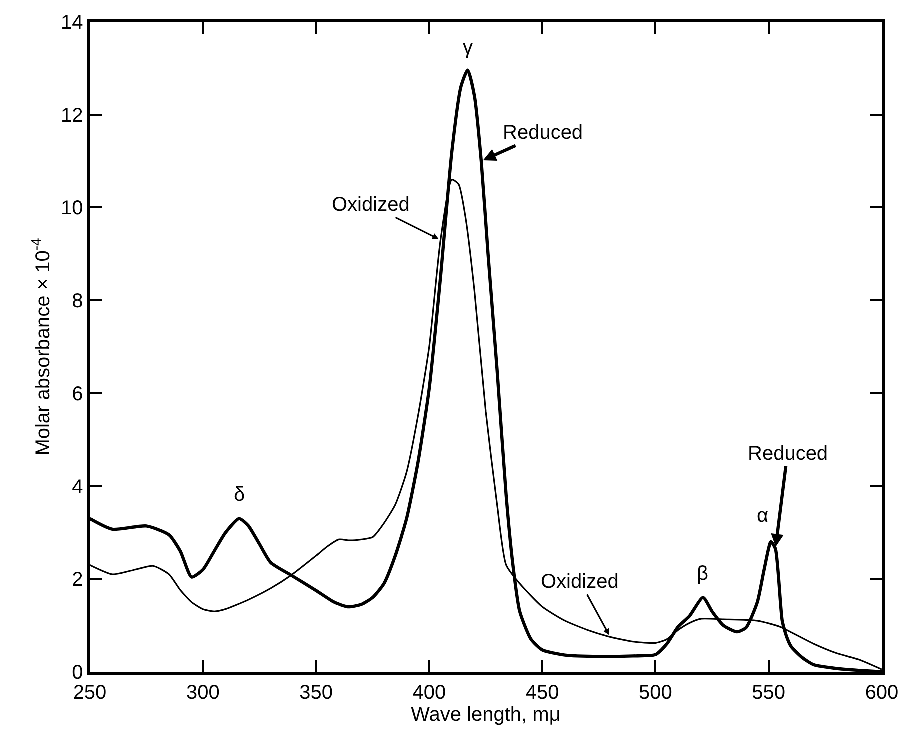 The width and height of the screenshot is (911, 734). I want to click on annotation: δ, so click(240, 495).